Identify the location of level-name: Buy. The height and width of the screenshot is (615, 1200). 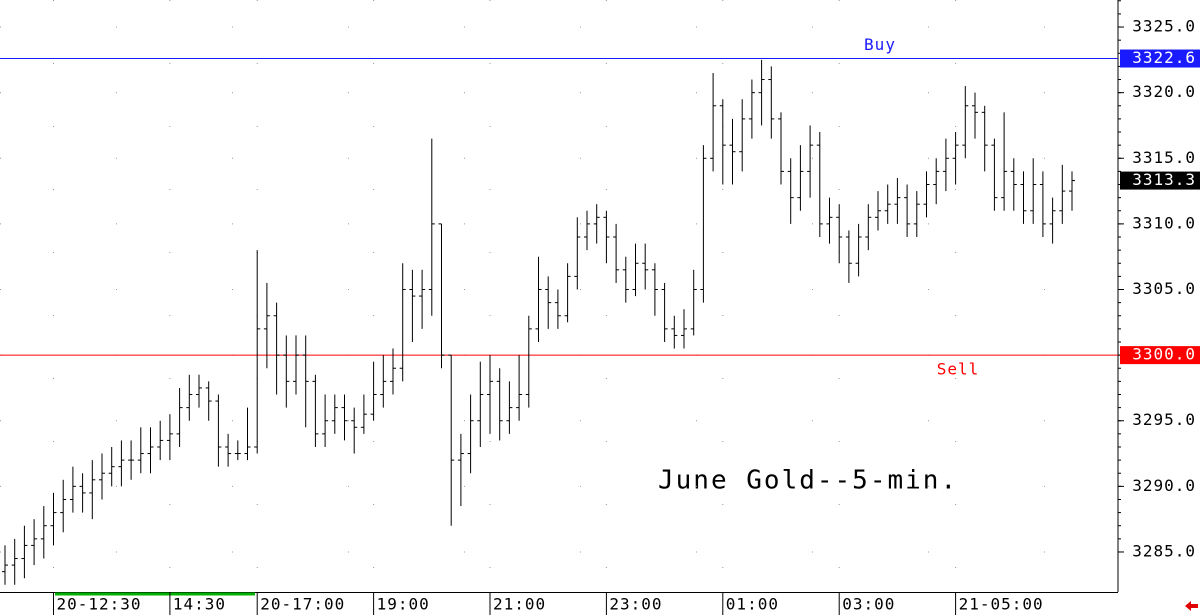
(880, 44).